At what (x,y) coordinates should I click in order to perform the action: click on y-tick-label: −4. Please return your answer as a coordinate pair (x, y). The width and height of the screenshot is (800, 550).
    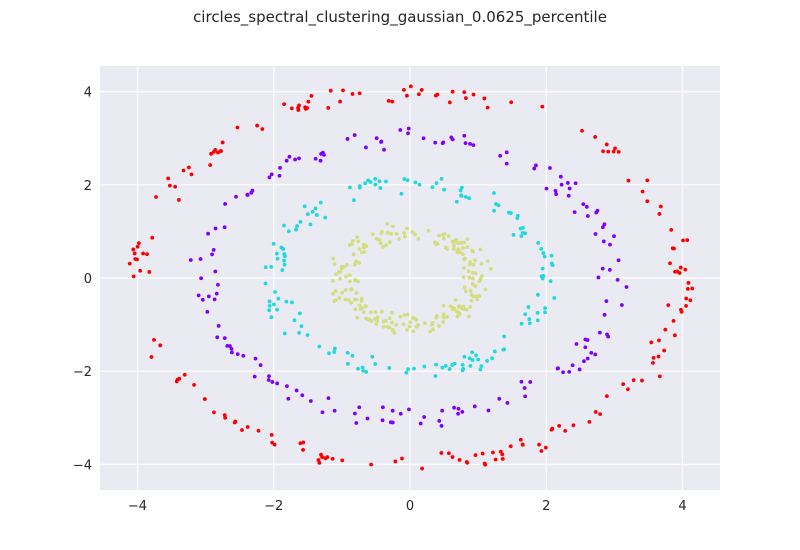
    Looking at the image, I should click on (82, 465).